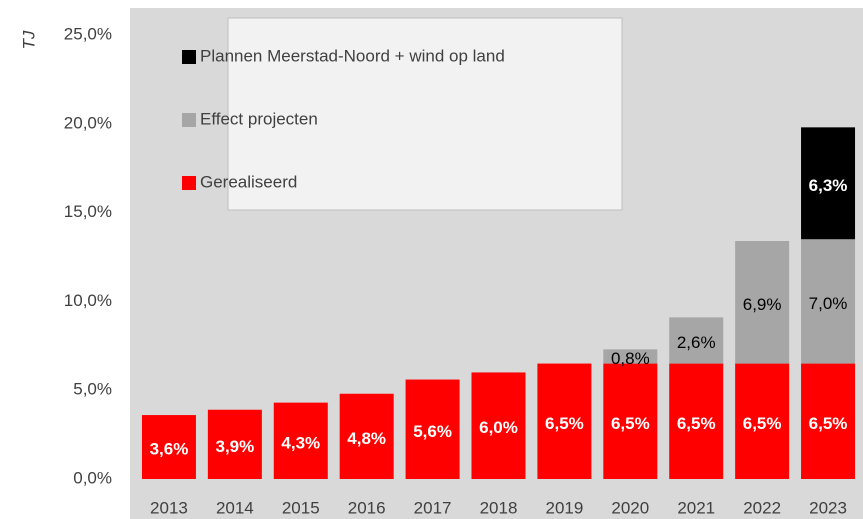 This screenshot has height=519, width=863. Describe the element at coordinates (235, 507) in the screenshot. I see `x-tick-label: 2014` at that location.